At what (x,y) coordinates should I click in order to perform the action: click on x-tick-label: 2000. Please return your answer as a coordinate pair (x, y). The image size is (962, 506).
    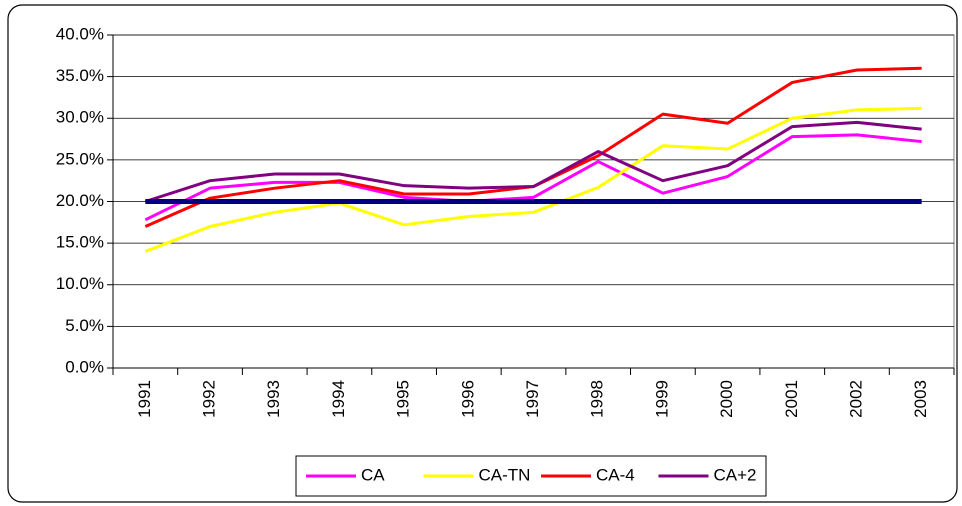
    Looking at the image, I should click on (726, 399).